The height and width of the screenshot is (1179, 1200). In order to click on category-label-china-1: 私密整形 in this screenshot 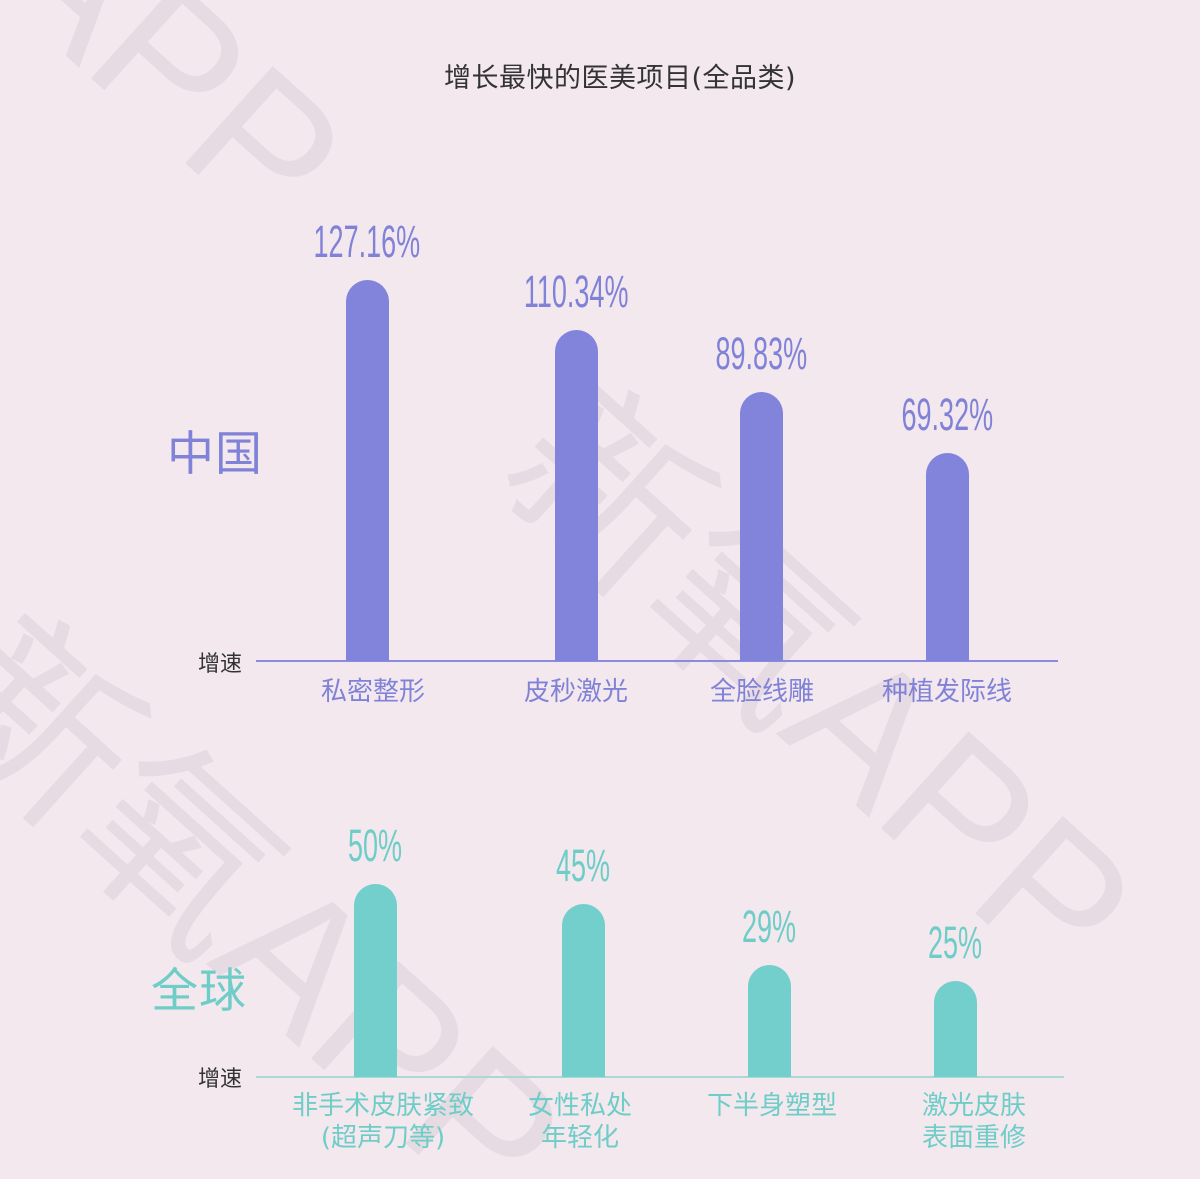, I will do `click(373, 692)`.